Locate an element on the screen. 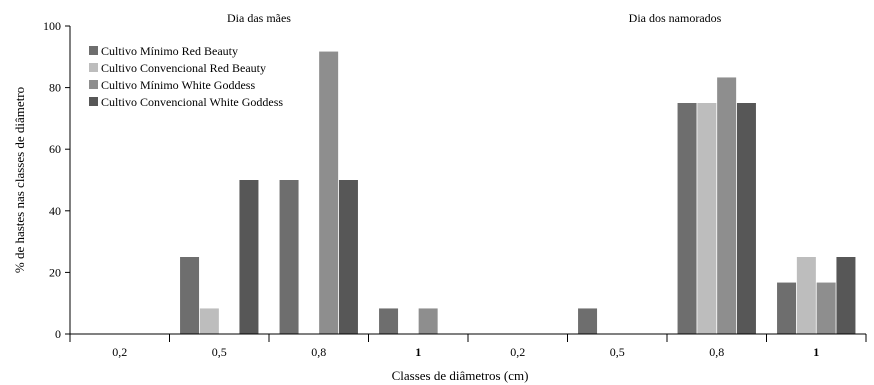 This screenshot has height=385, width=874. bar-dia-dos-namorados-0-5-cultivo-minimo-red-beauty is located at coordinates (588, 321).